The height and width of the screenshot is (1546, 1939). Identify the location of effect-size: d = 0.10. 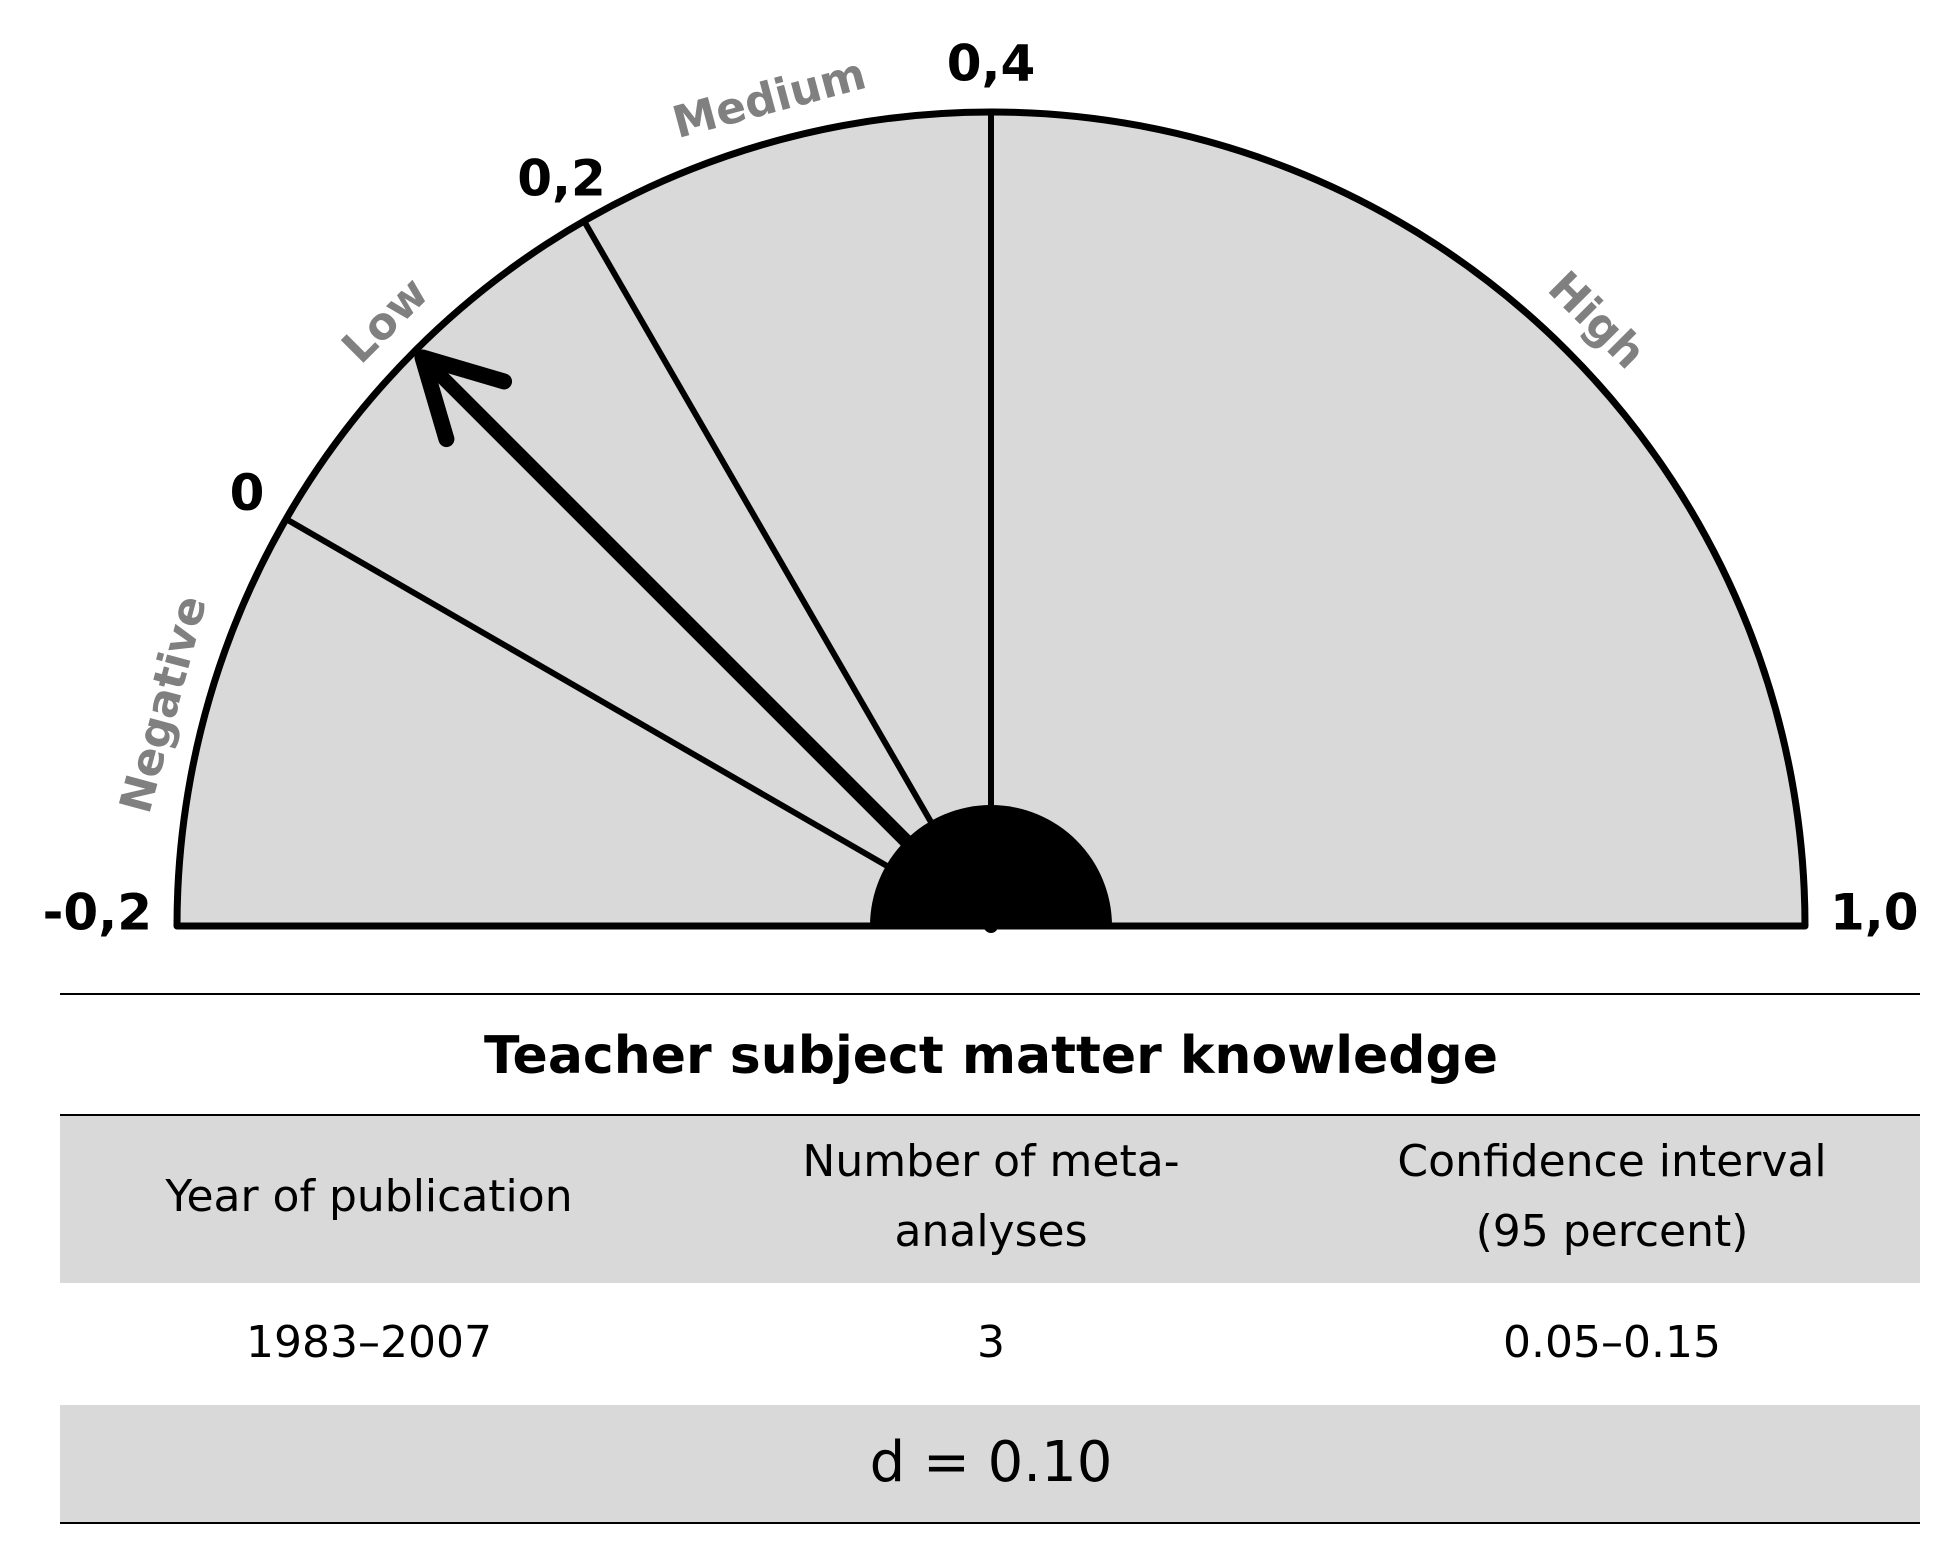
(991, 1462).